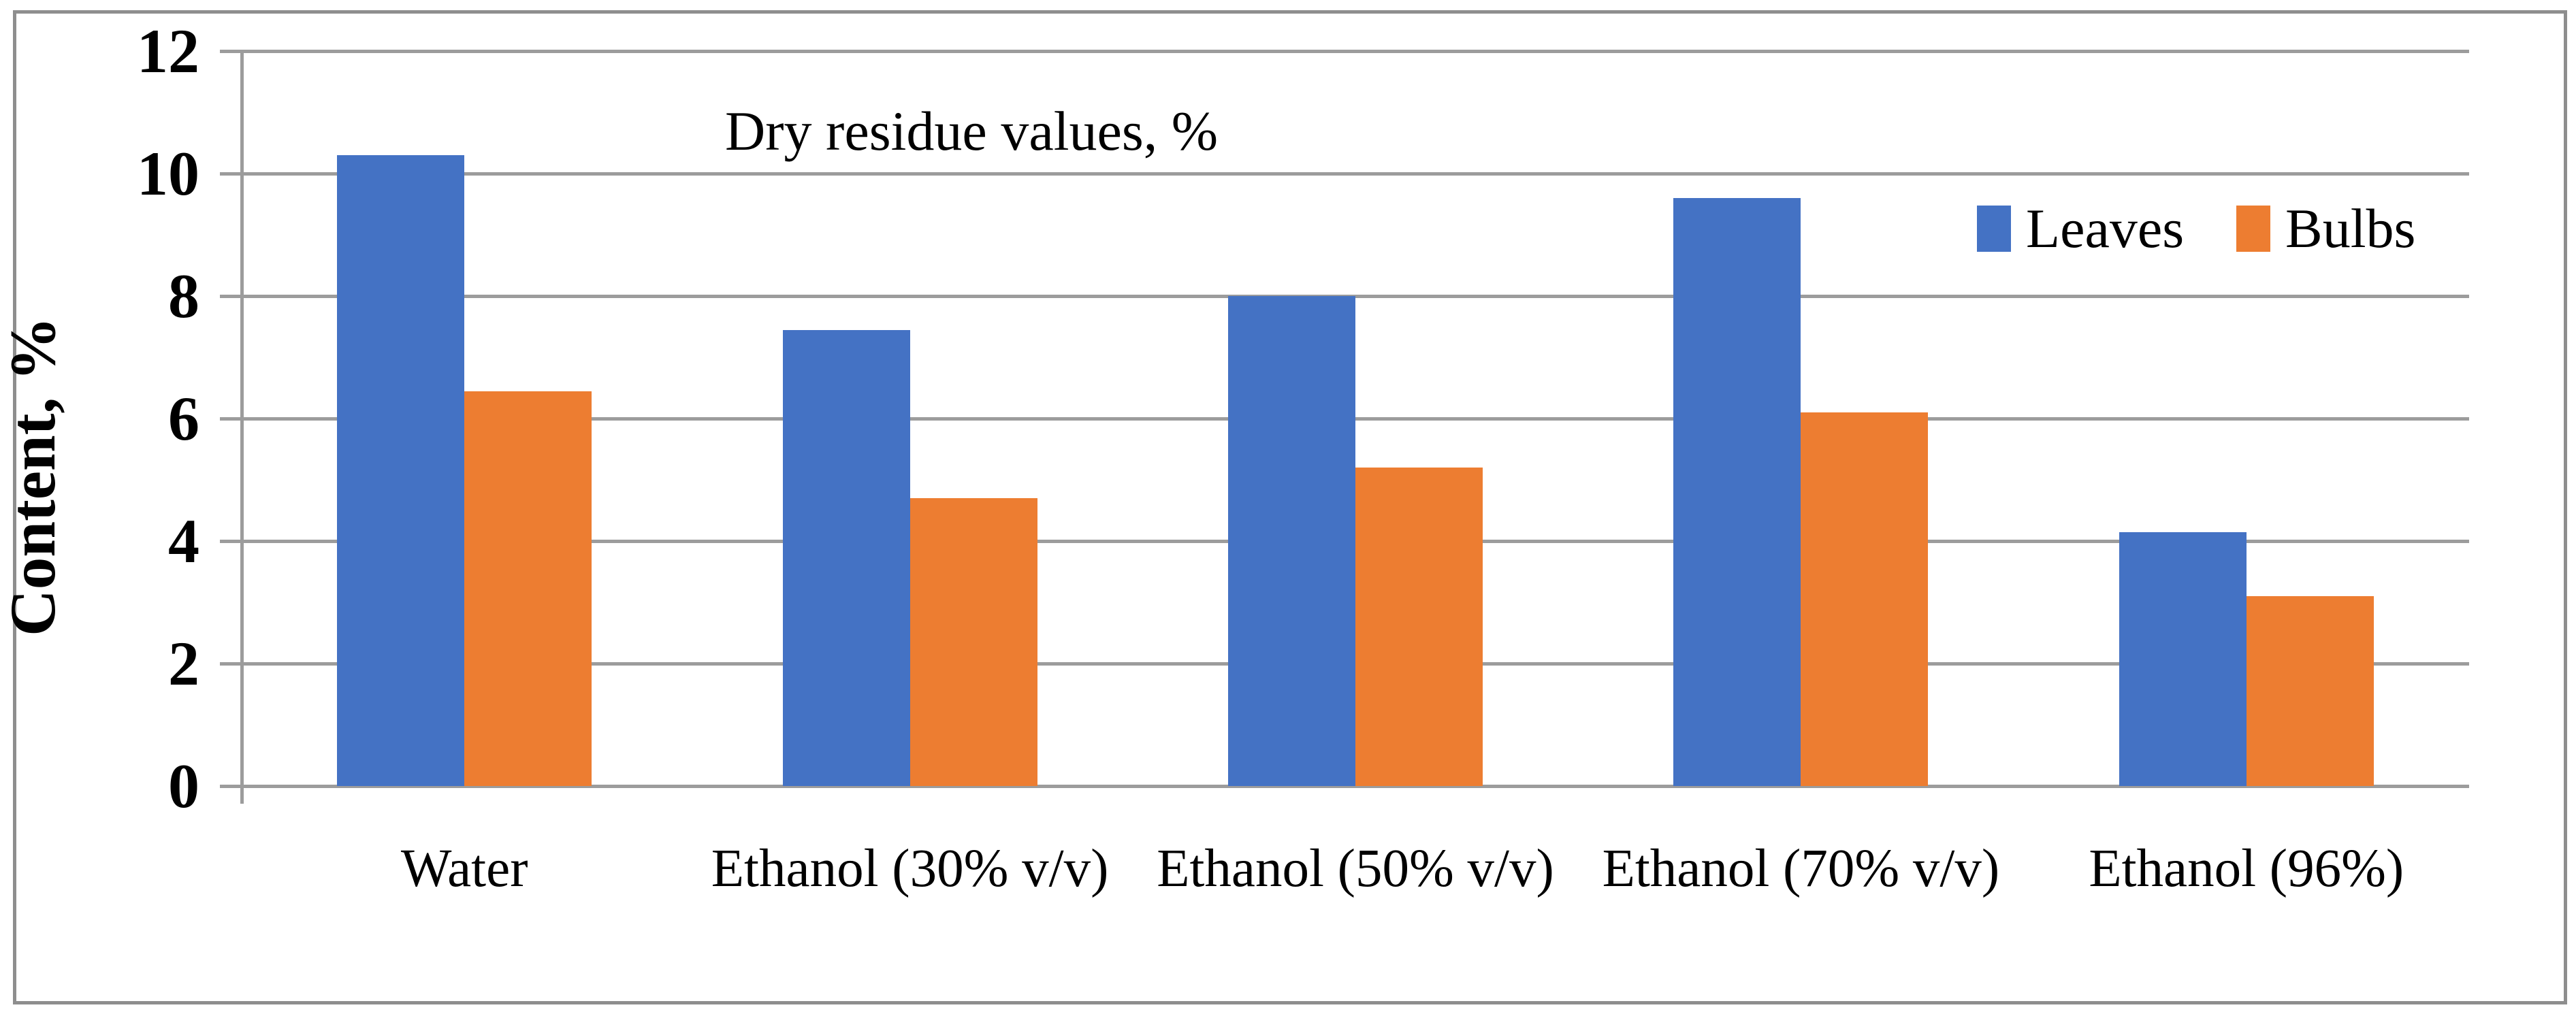  What do you see at coordinates (2247, 868) in the screenshot?
I see `x-category-label-5: Ethanol (96%)` at bounding box center [2247, 868].